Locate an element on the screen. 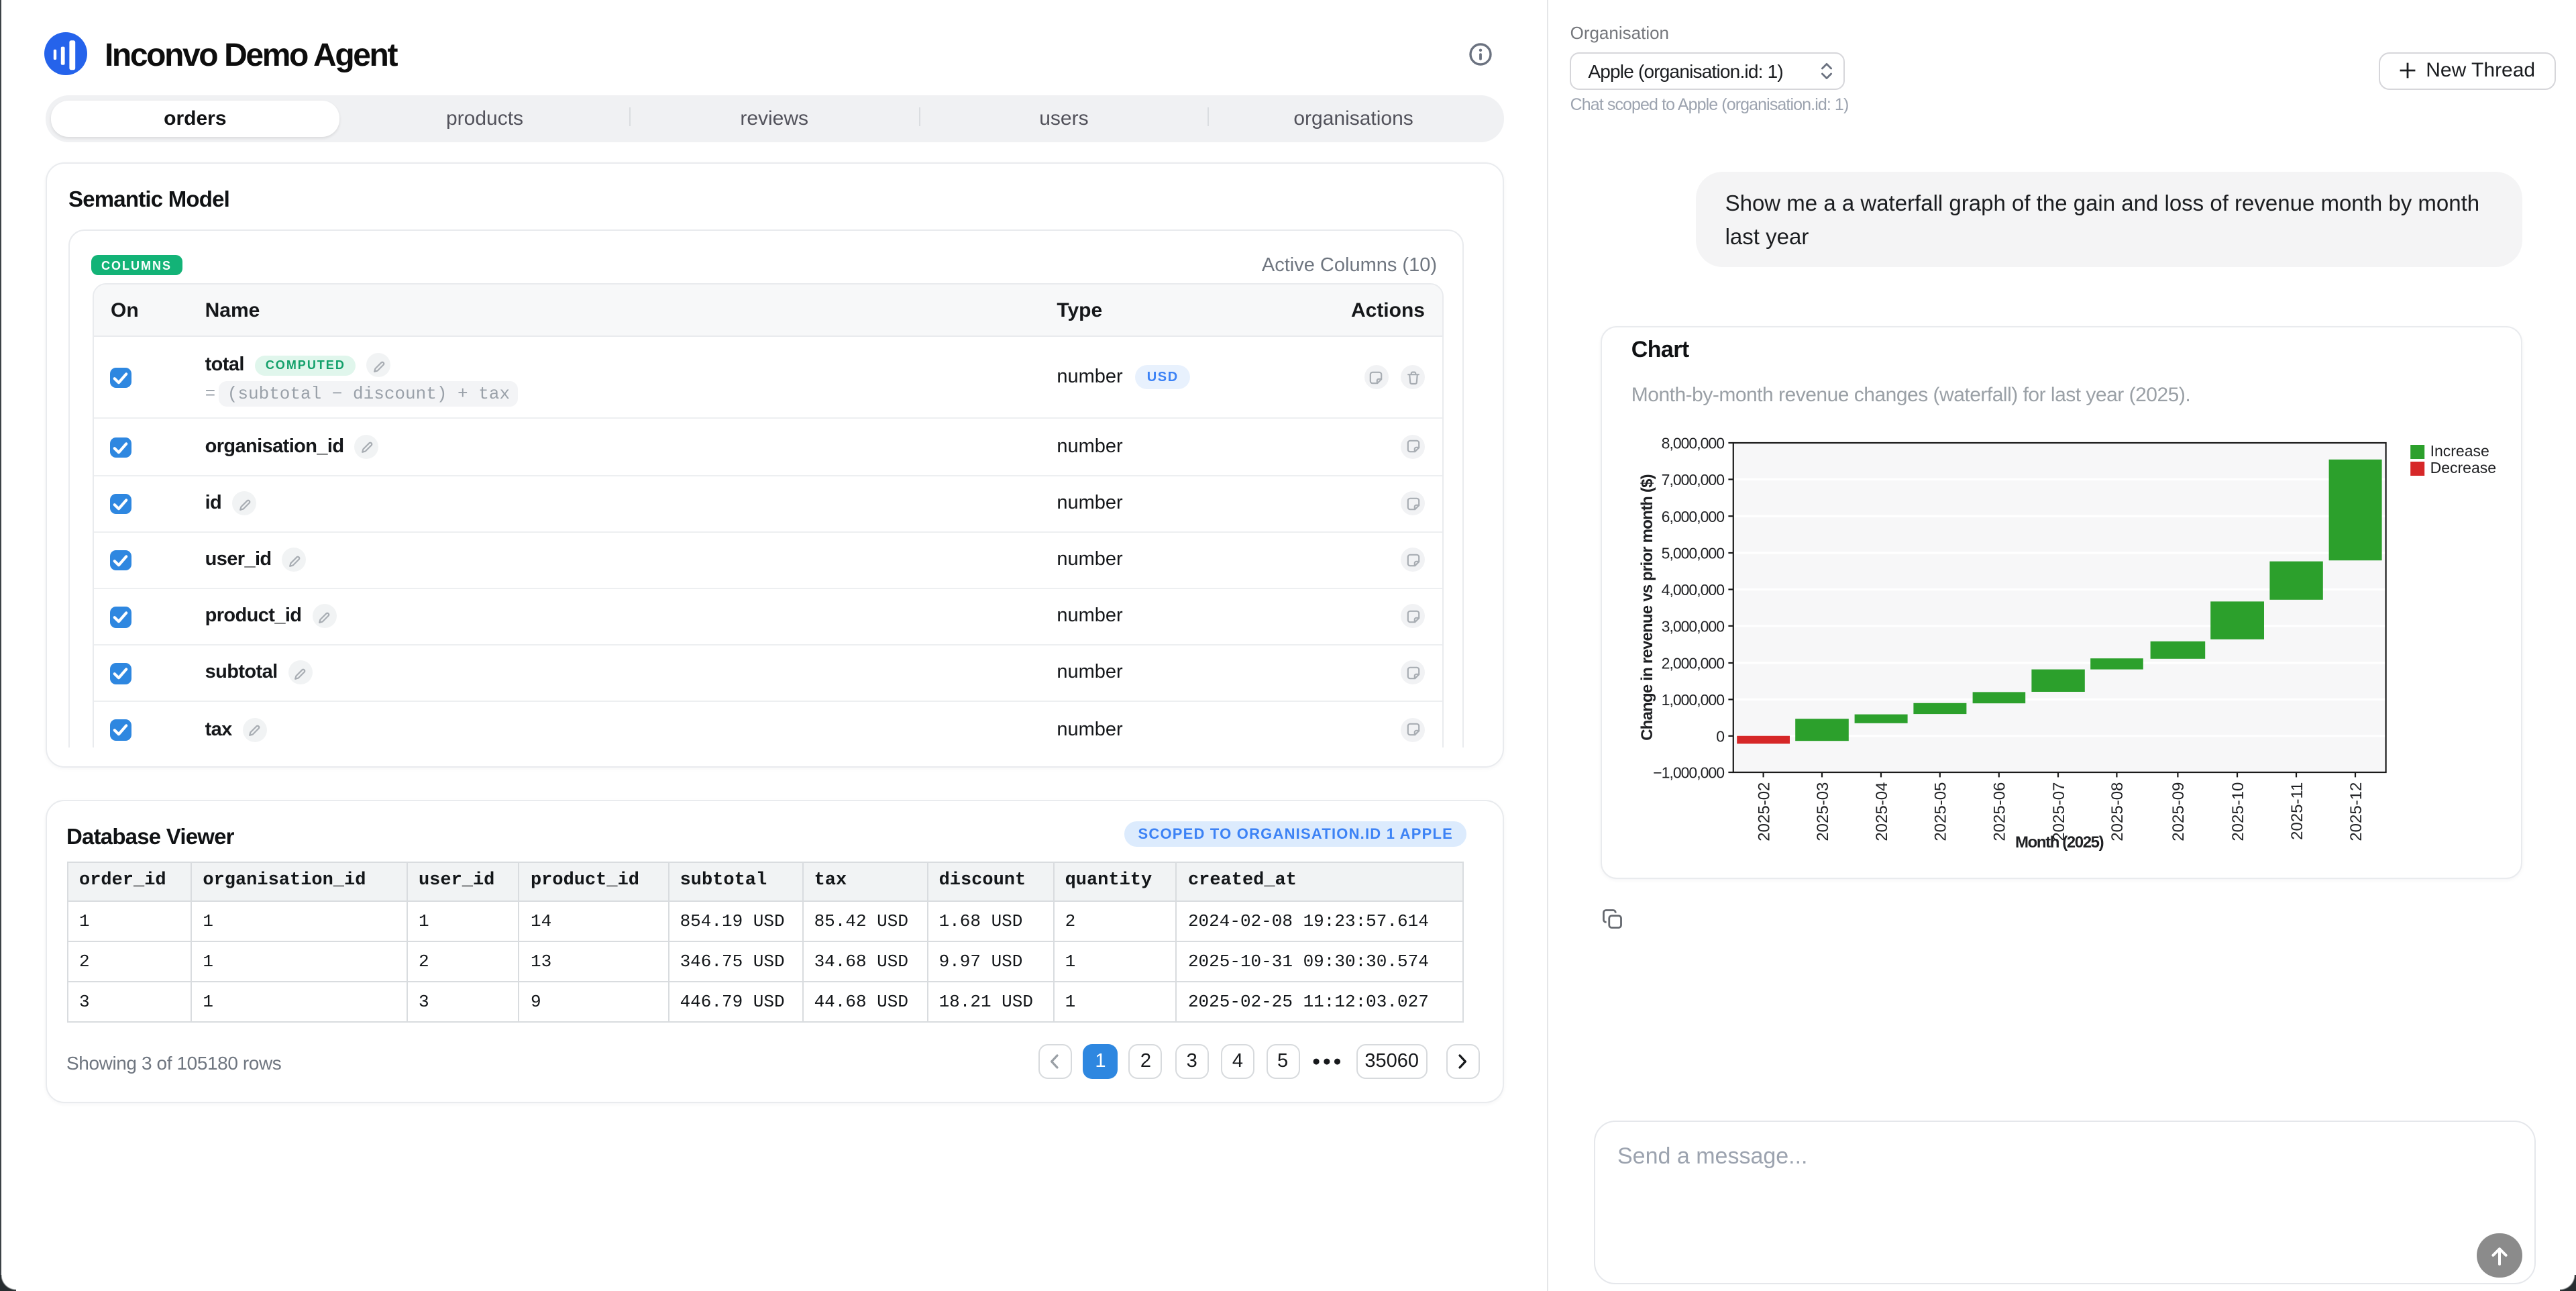  svg-text: 2025-04 is located at coordinates (1882, 811).